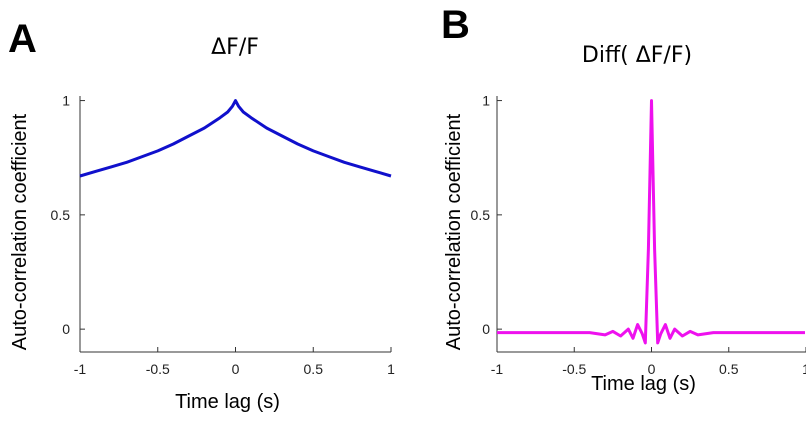  Describe the element at coordinates (455, 25) in the screenshot. I see `panel-letter: B` at that location.